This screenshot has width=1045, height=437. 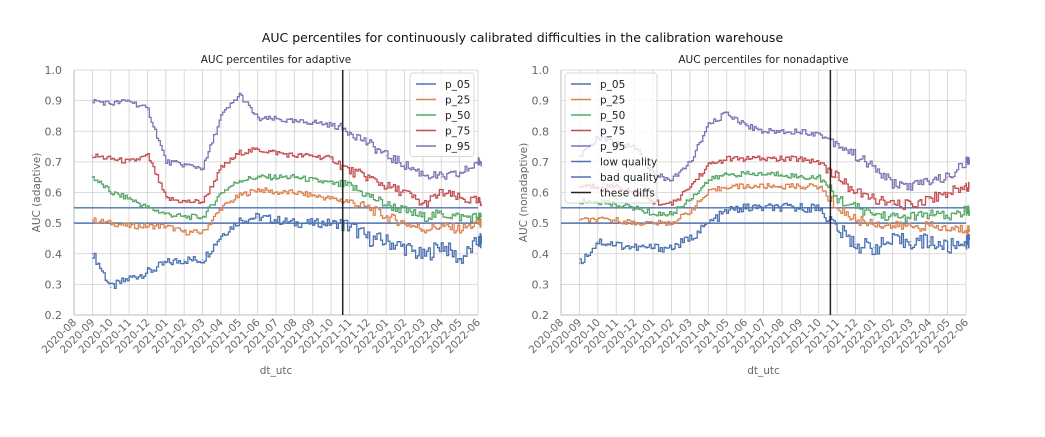 I want to click on legend-box, so click(x=611, y=138).